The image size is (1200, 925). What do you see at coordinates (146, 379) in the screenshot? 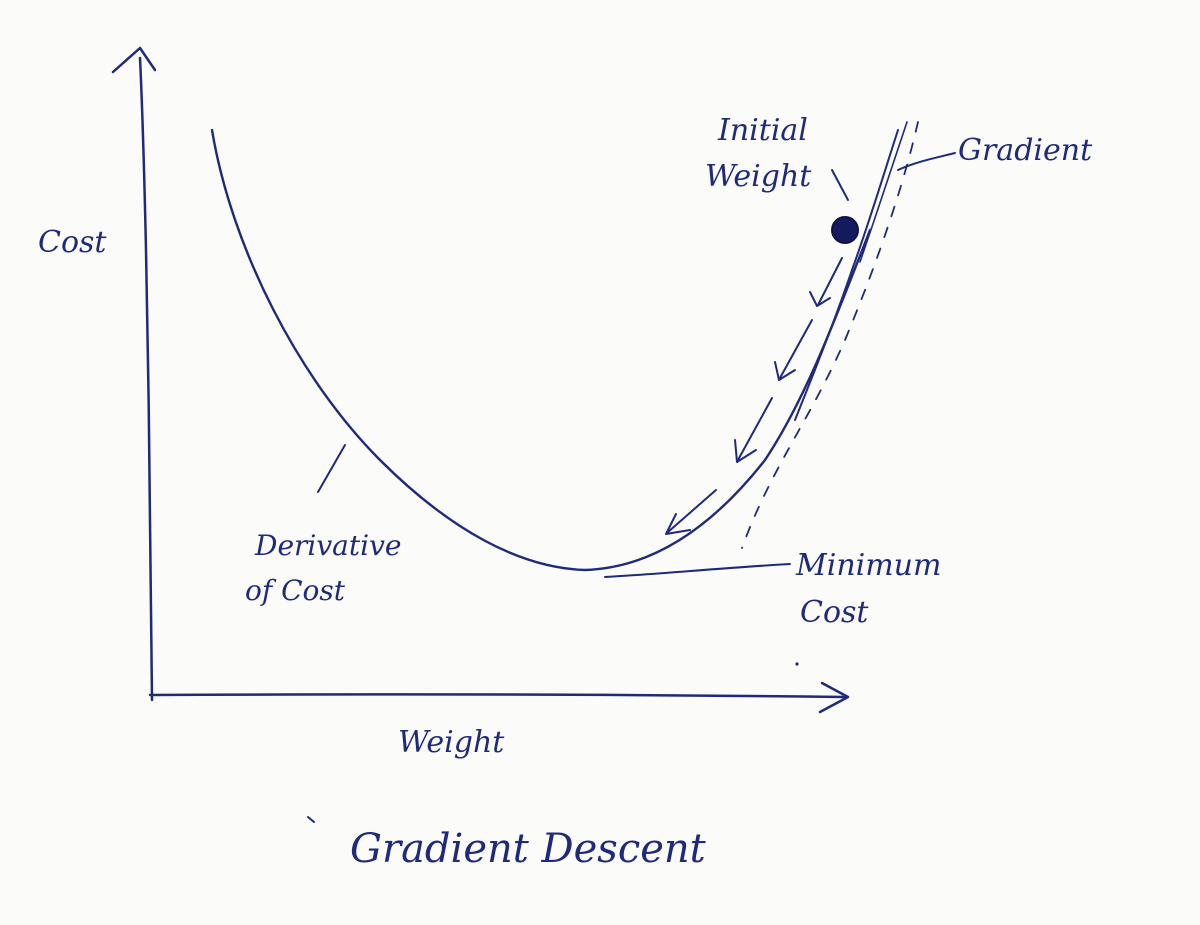
I see `y-axis-line` at bounding box center [146, 379].